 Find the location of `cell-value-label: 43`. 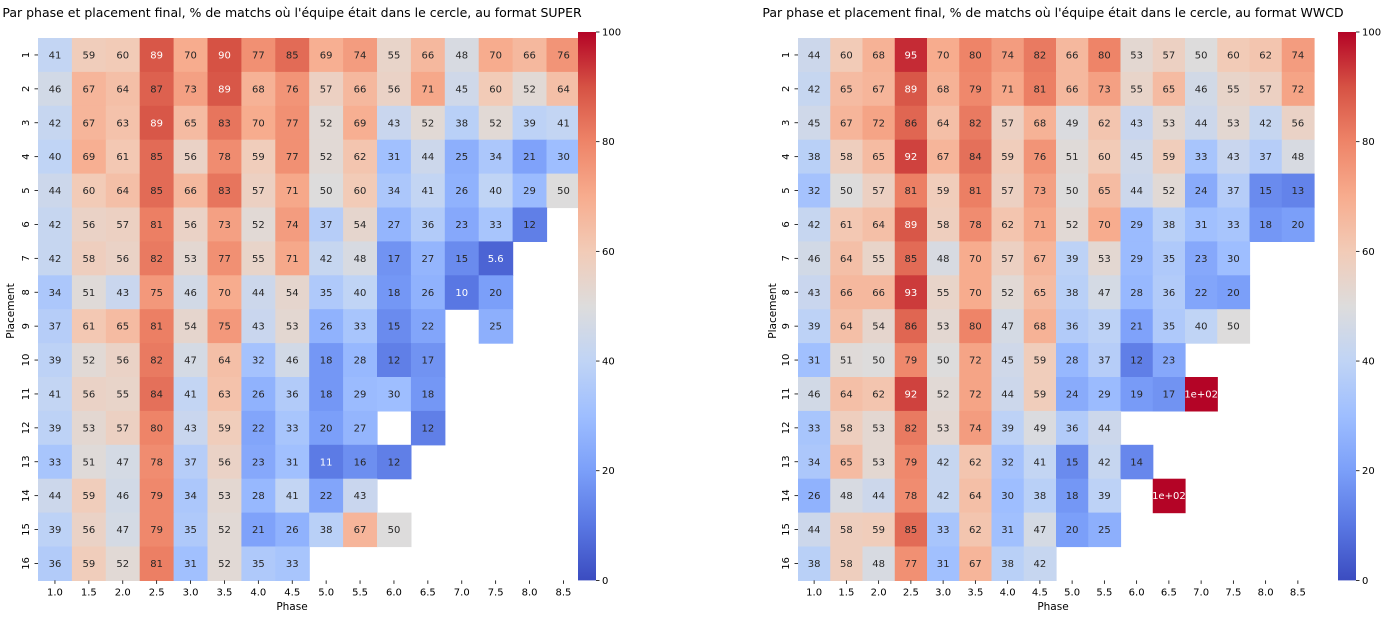

cell-value-label: 43 is located at coordinates (814, 293).